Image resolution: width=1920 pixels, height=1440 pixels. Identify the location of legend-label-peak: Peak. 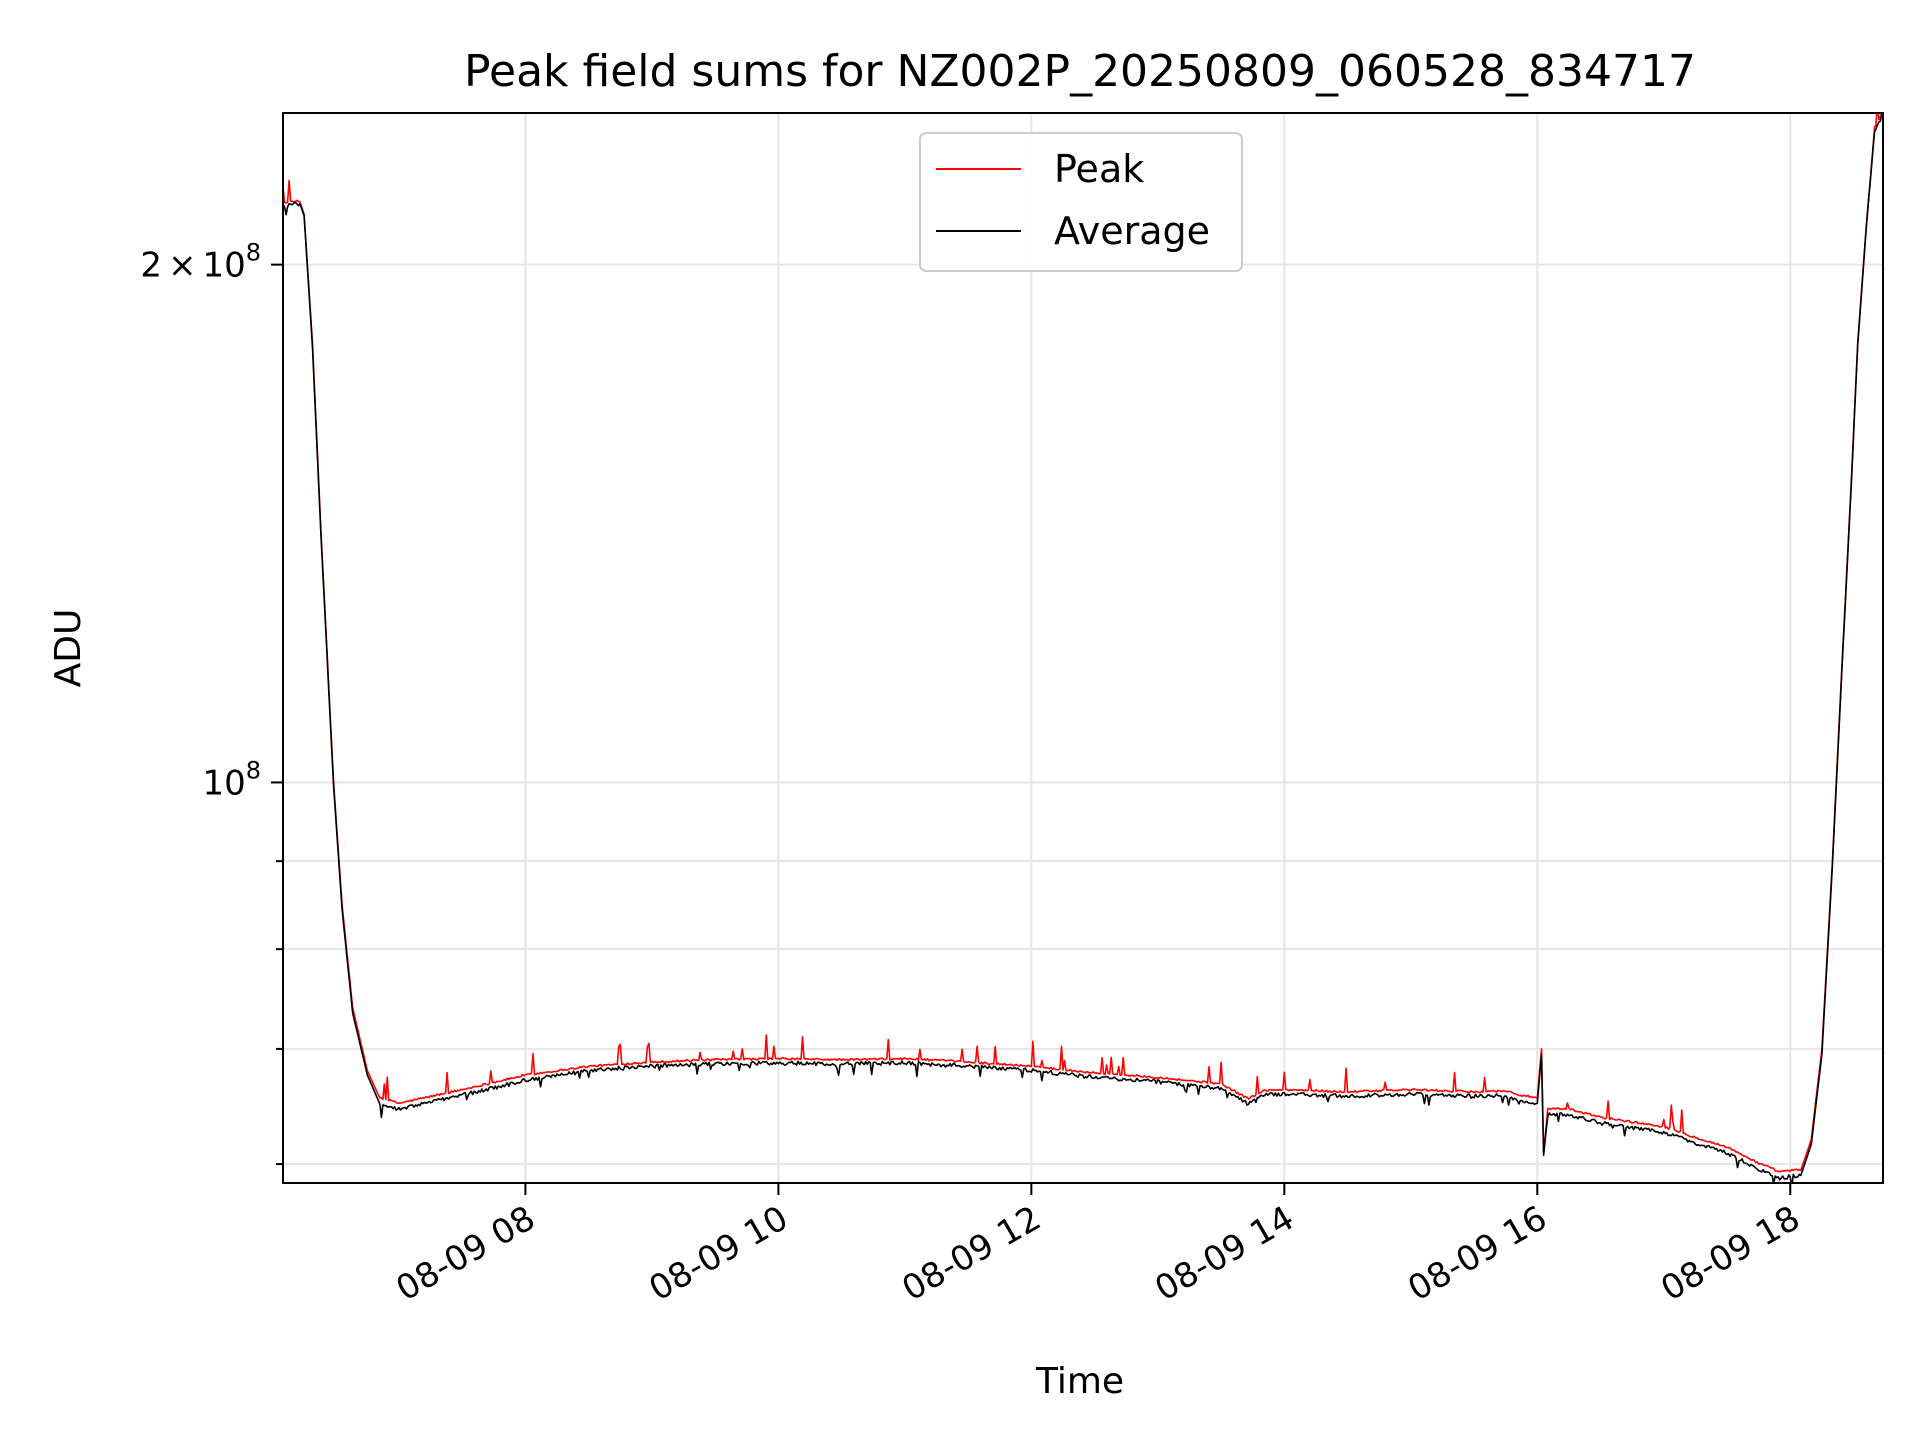
(1099, 169).